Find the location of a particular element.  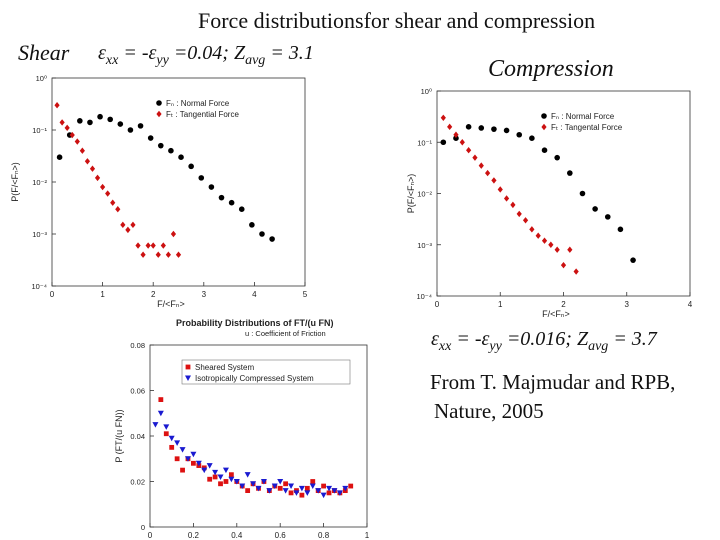

shear-legend-label: Fₙ : Normal Force is located at coordinates (198, 103).